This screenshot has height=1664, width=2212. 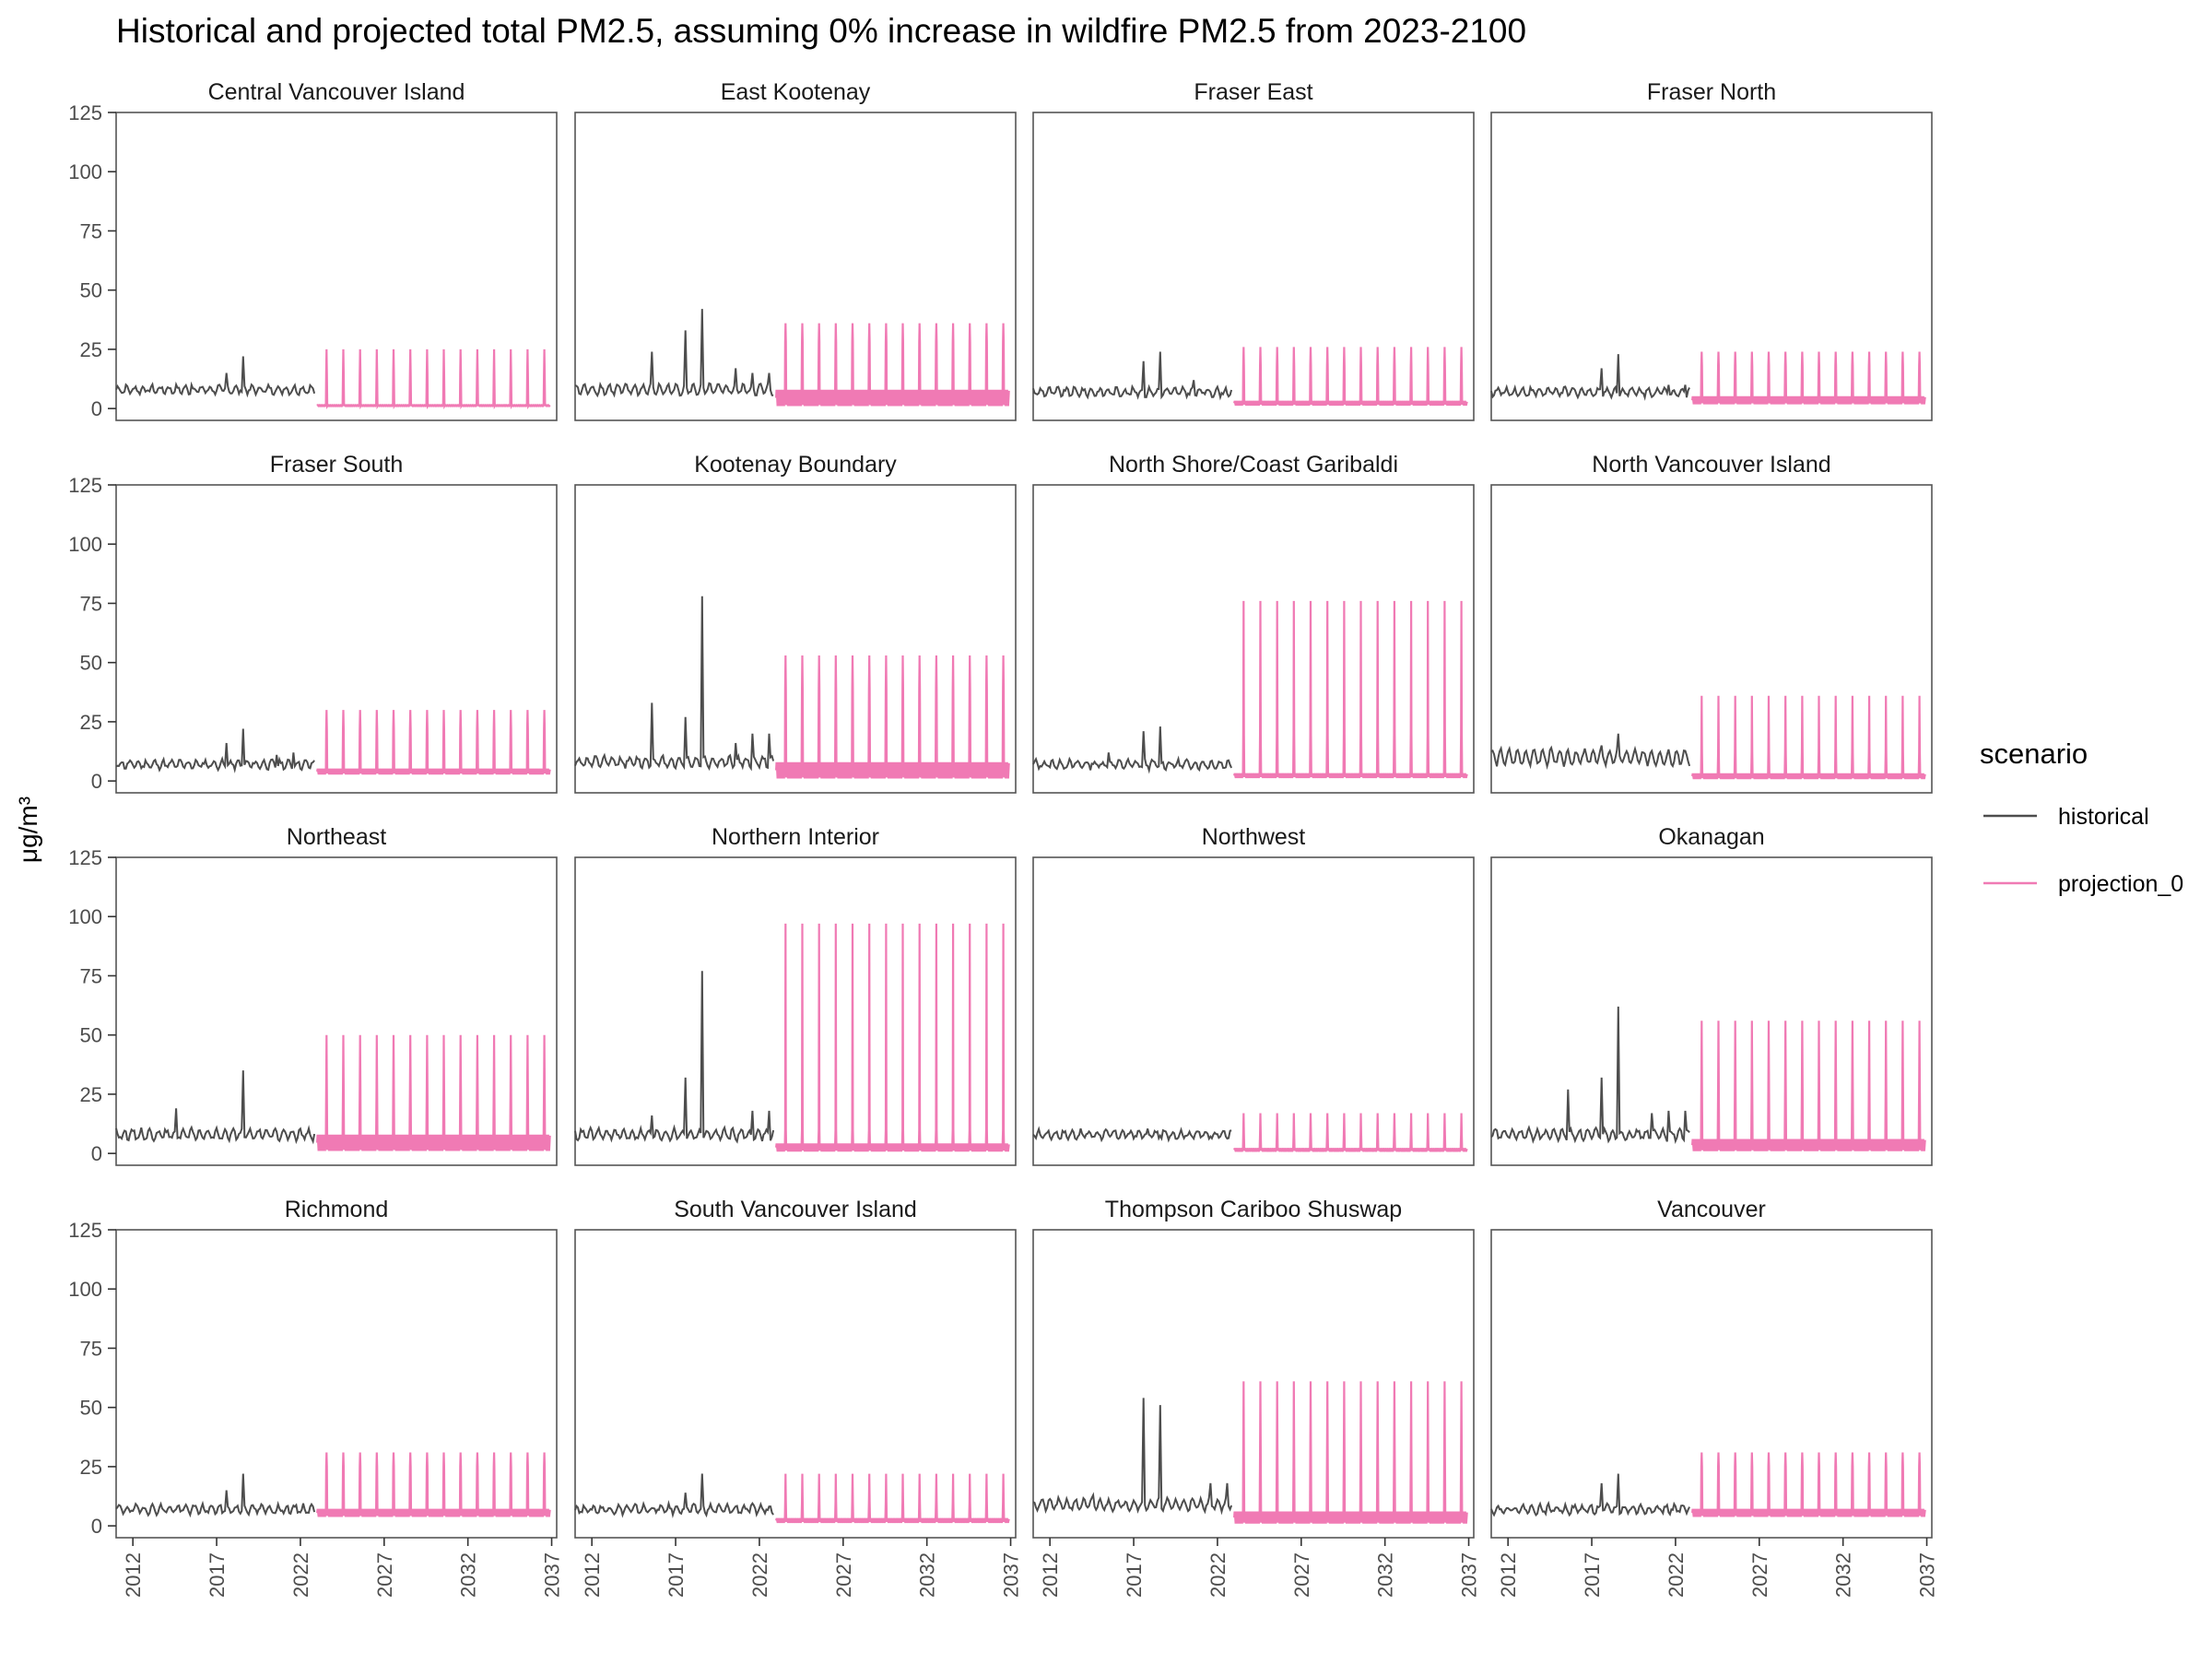 I want to click on panel-border-richmond, so click(x=336, y=1384).